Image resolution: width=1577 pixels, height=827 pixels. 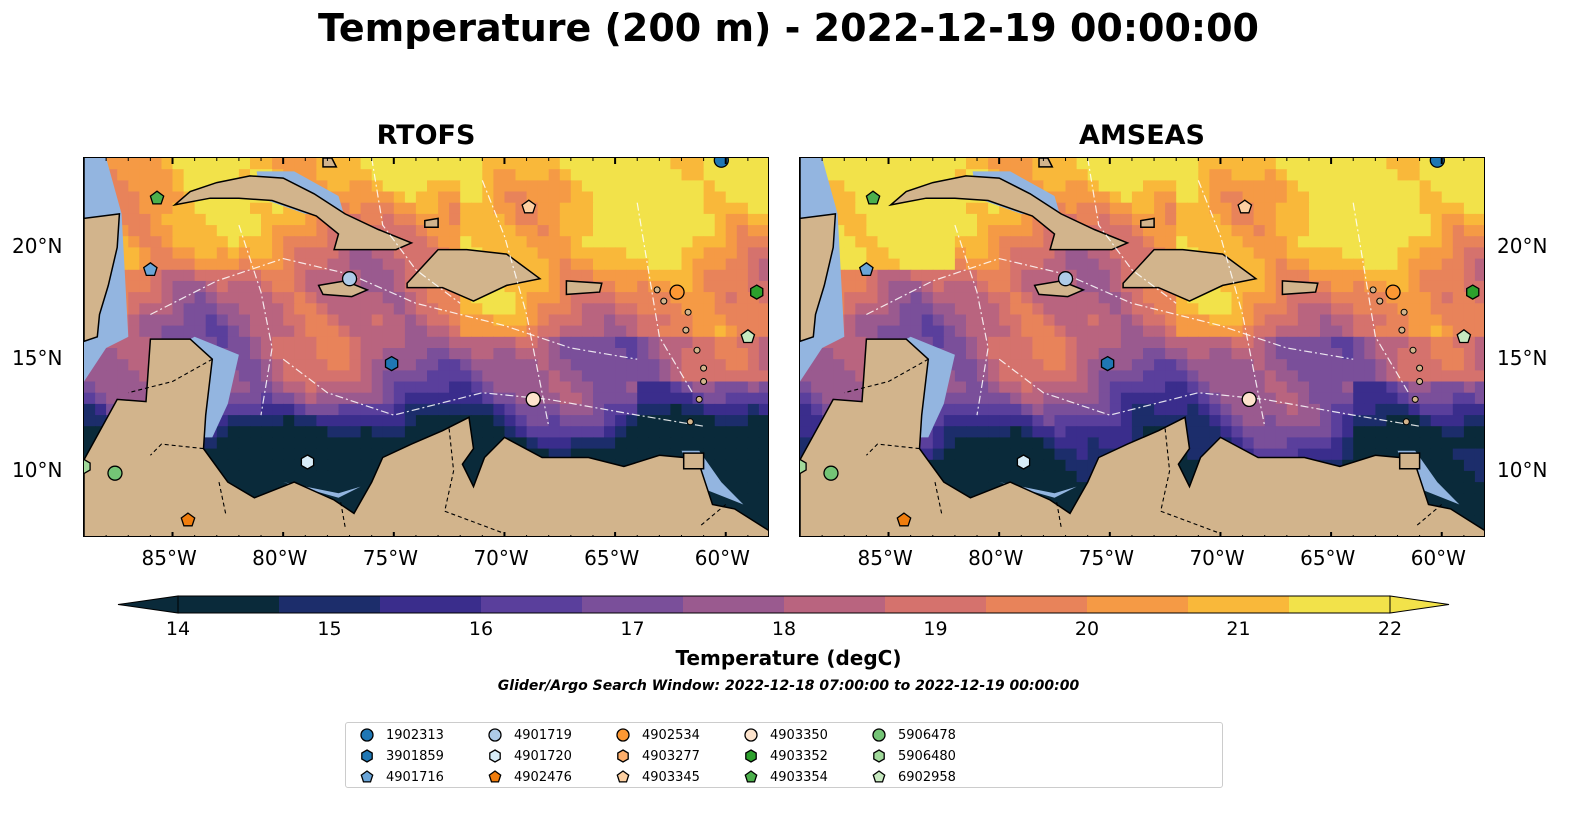 What do you see at coordinates (799, 756) in the screenshot?
I see `legend-label: 4903352` at bounding box center [799, 756].